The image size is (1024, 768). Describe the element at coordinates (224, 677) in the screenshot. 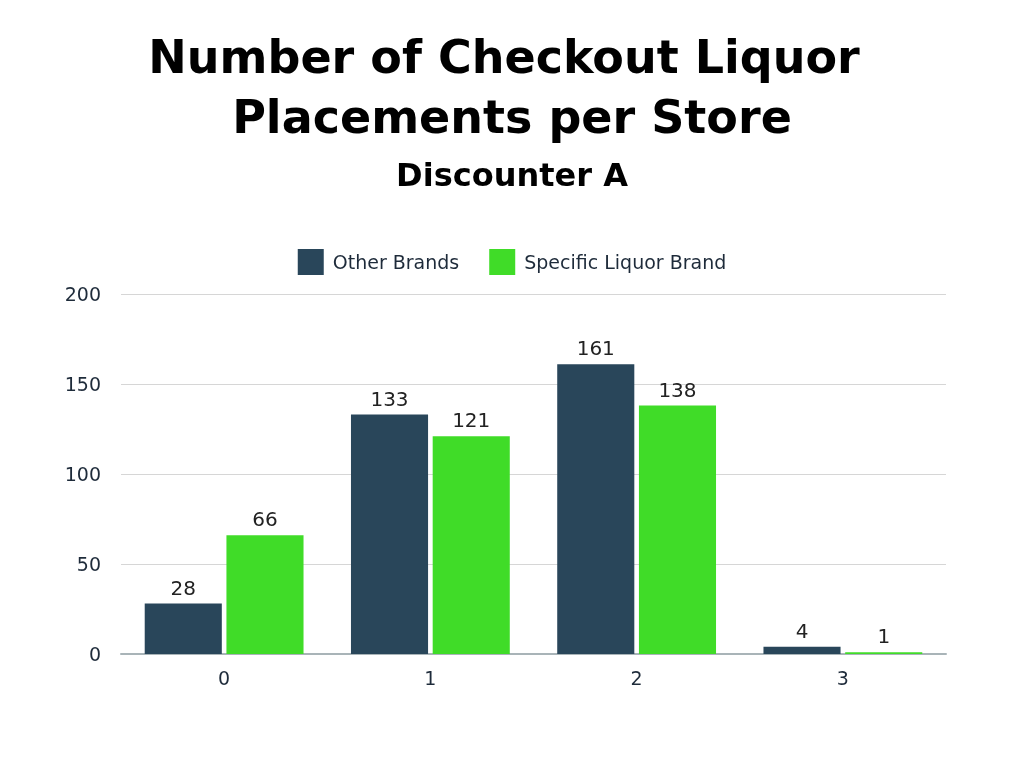

I see `x-tick-label: 0` at that location.